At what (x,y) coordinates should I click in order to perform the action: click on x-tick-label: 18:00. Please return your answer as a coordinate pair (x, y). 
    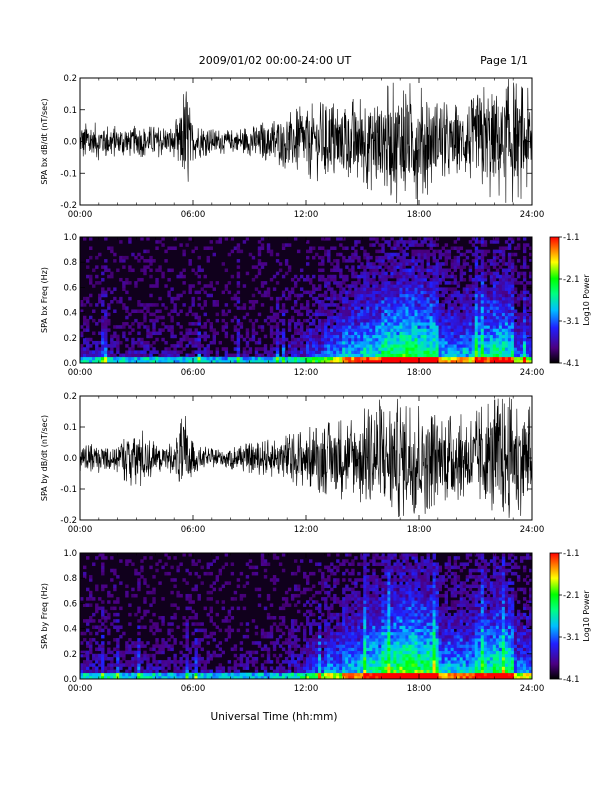
    Looking at the image, I should click on (419, 215).